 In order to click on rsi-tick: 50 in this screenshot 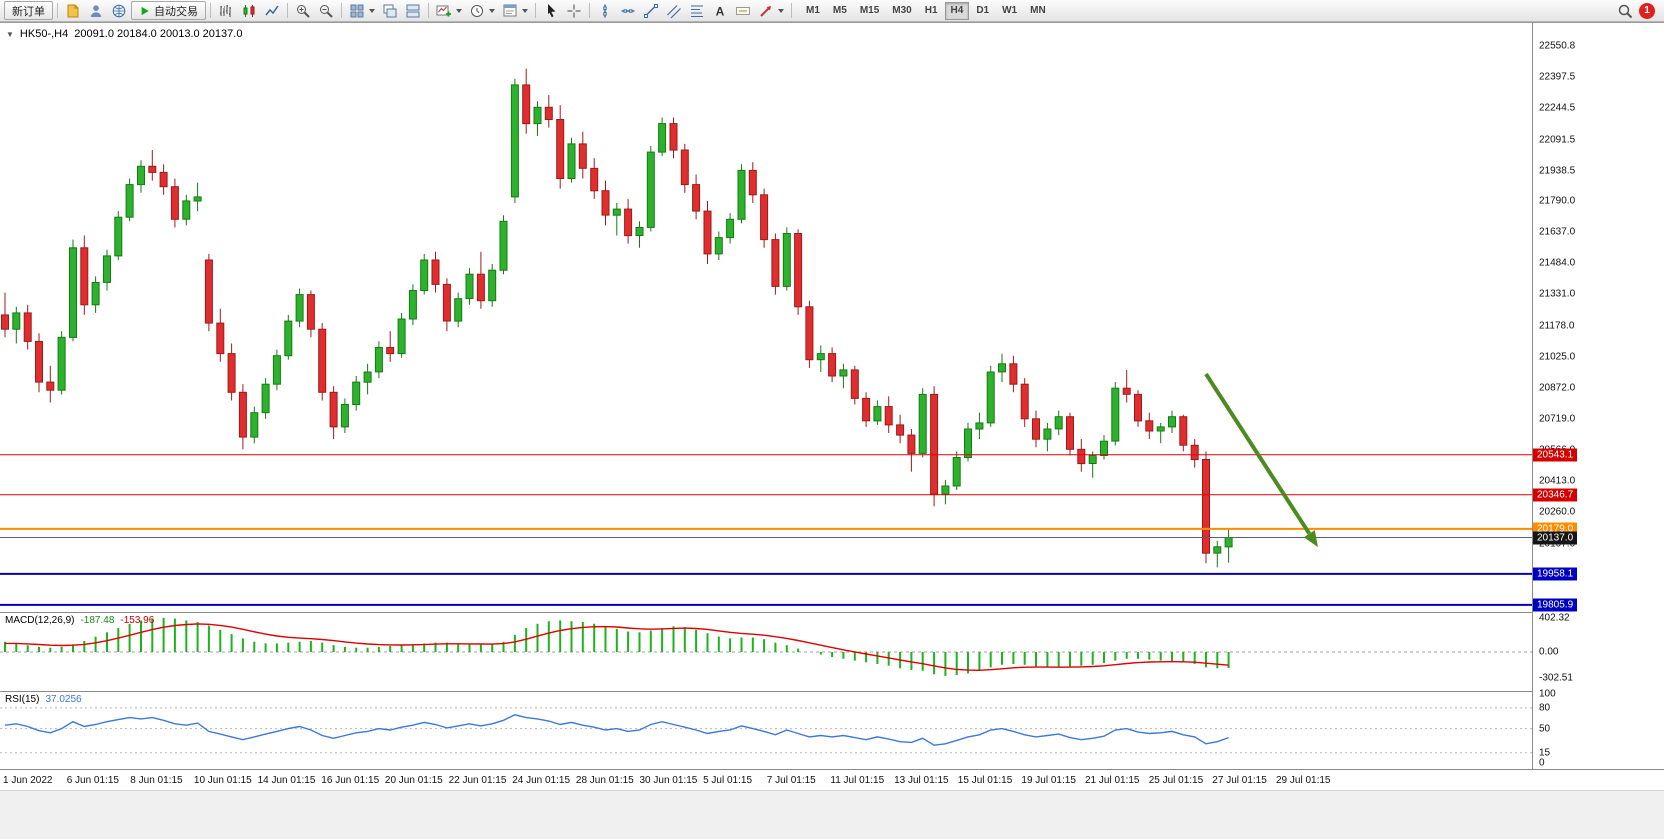, I will do `click(1545, 729)`.